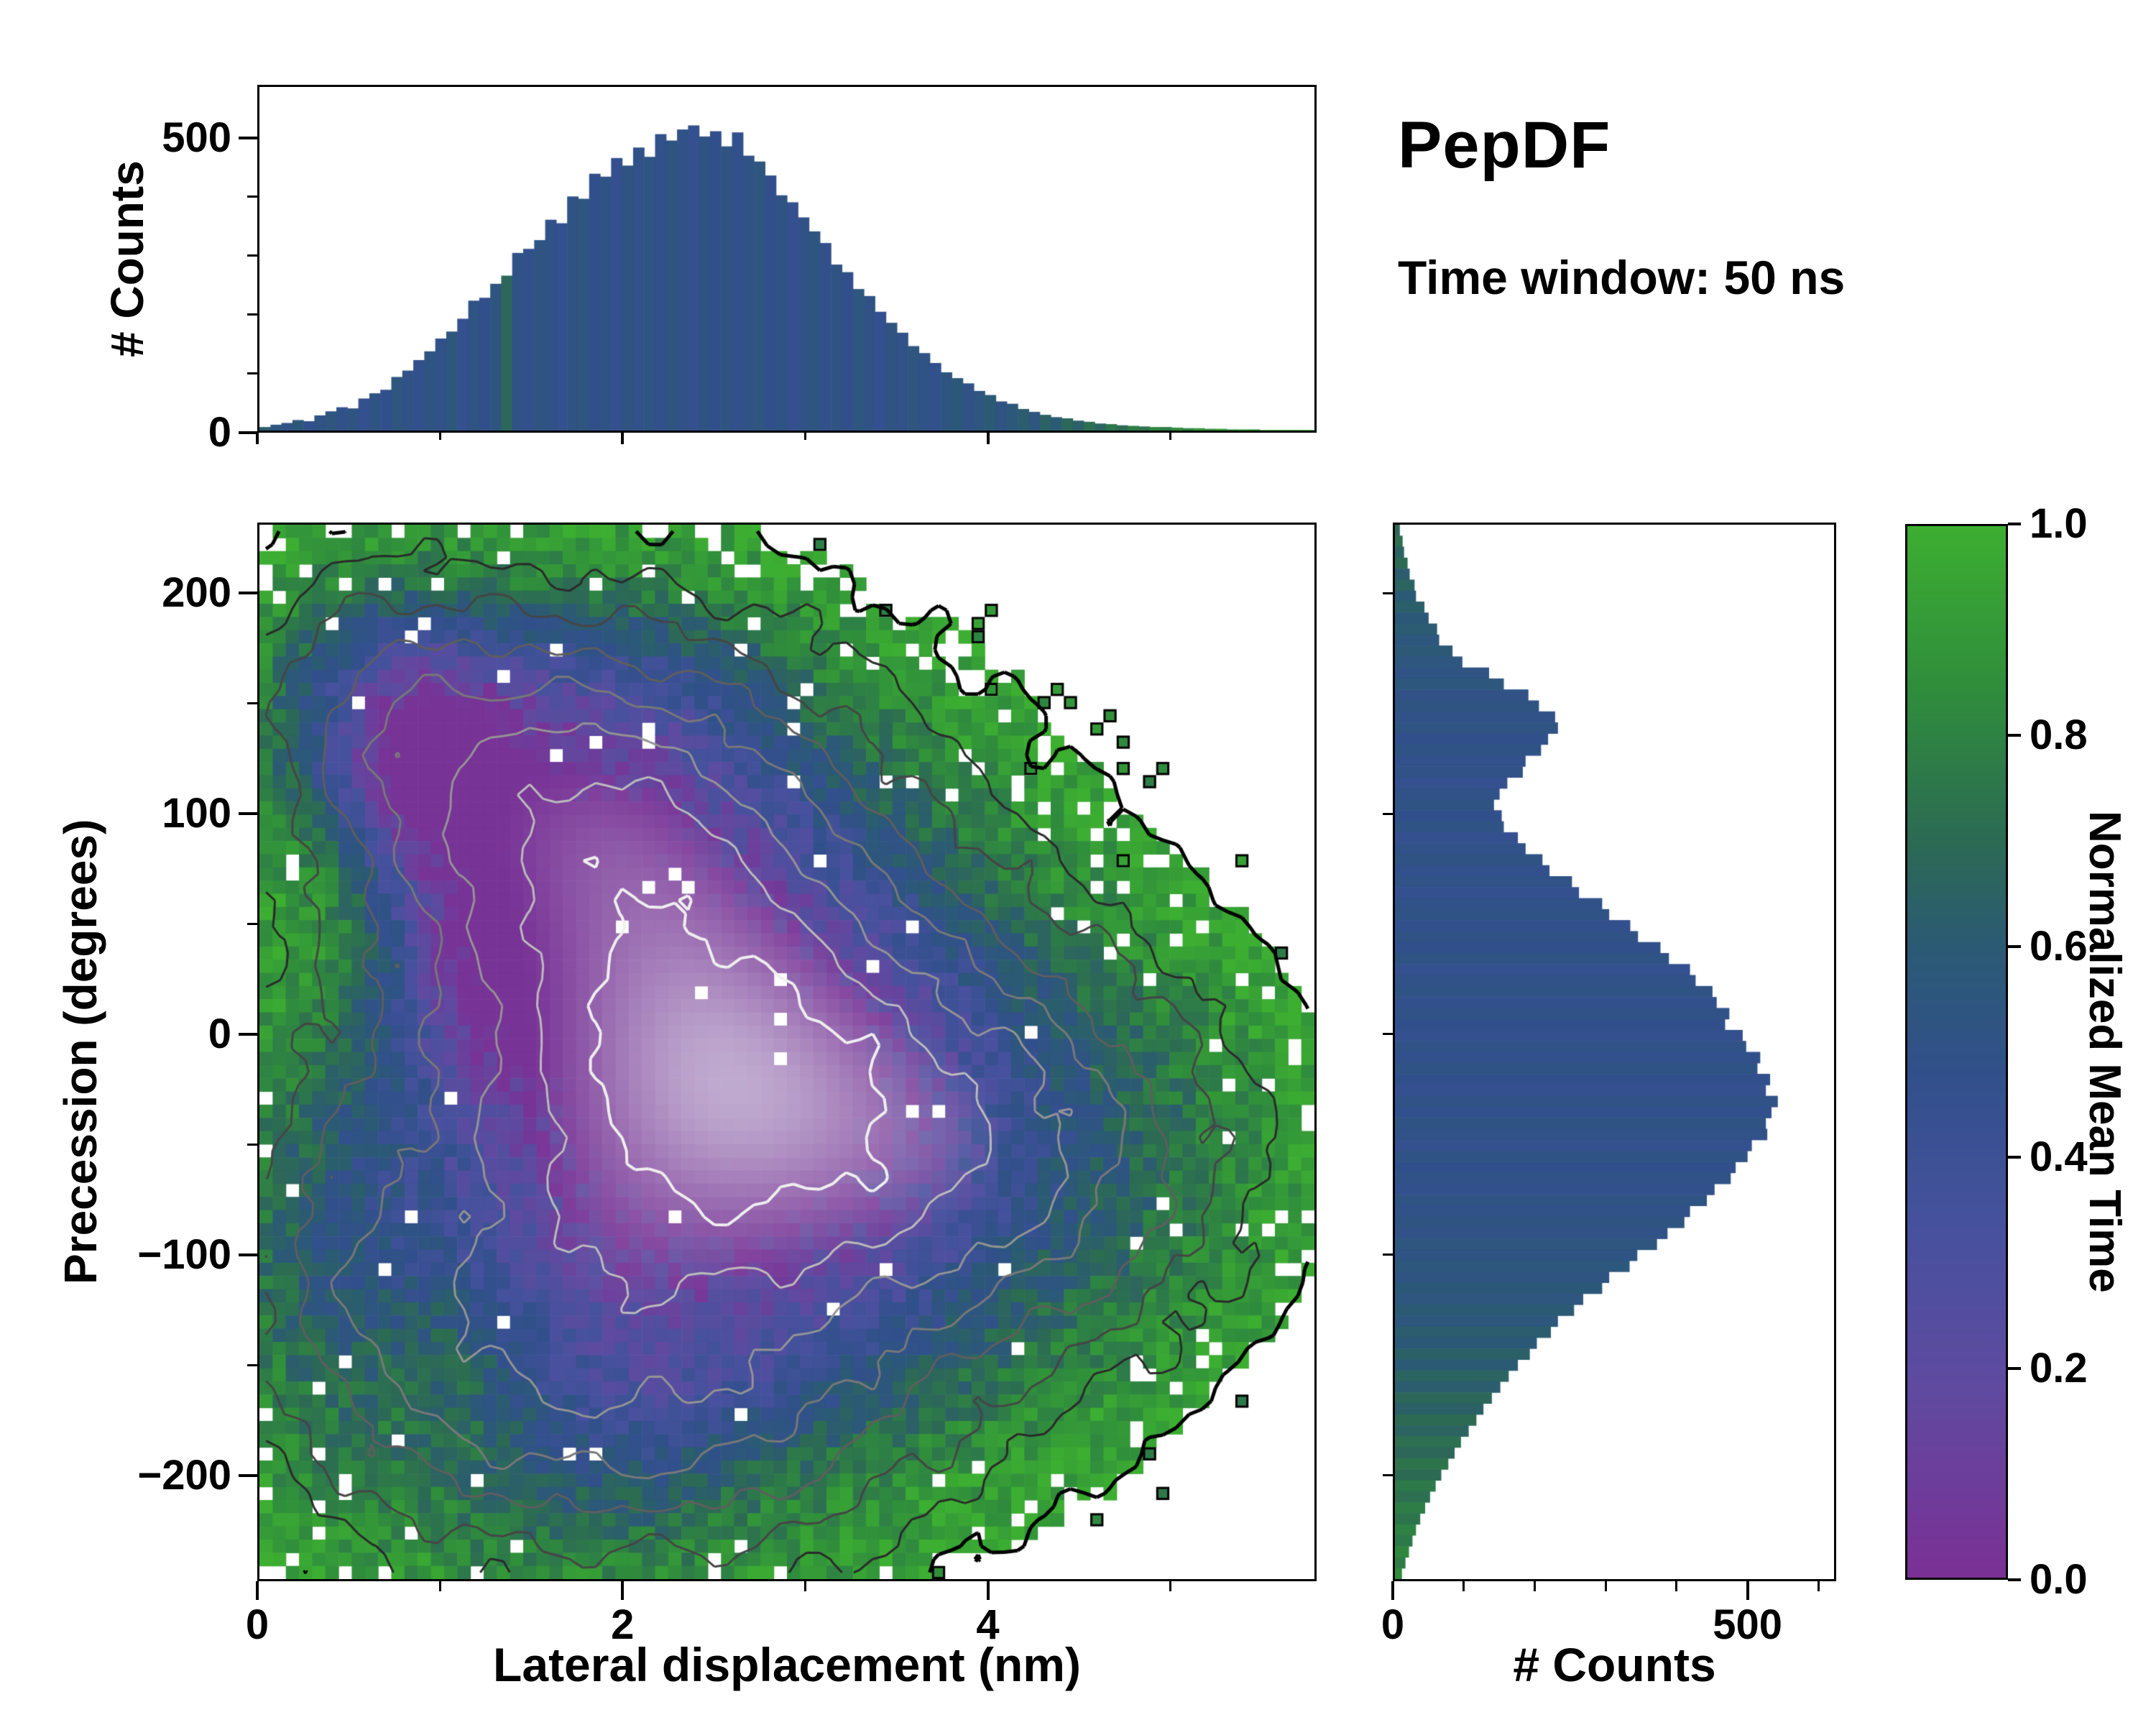 This screenshot has width=2156, height=1725. What do you see at coordinates (2104, 1052) in the screenshot?
I see `colorbar-label: Normalized Mean Time` at bounding box center [2104, 1052].